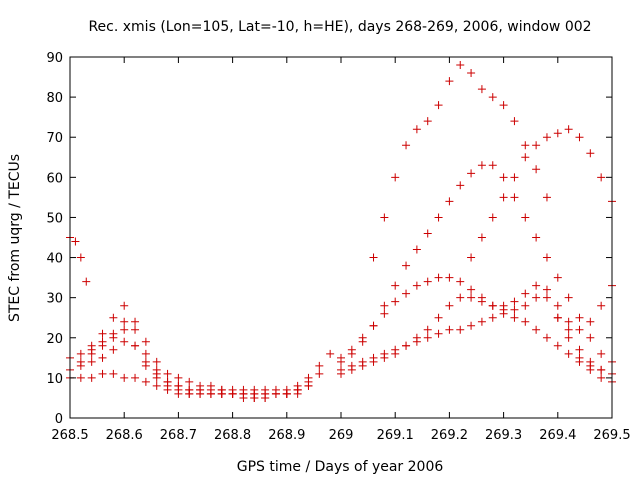 Image resolution: width=640 pixels, height=480 pixels. What do you see at coordinates (541, 193) in the screenshot?
I see `series-track-l` at bounding box center [541, 193].